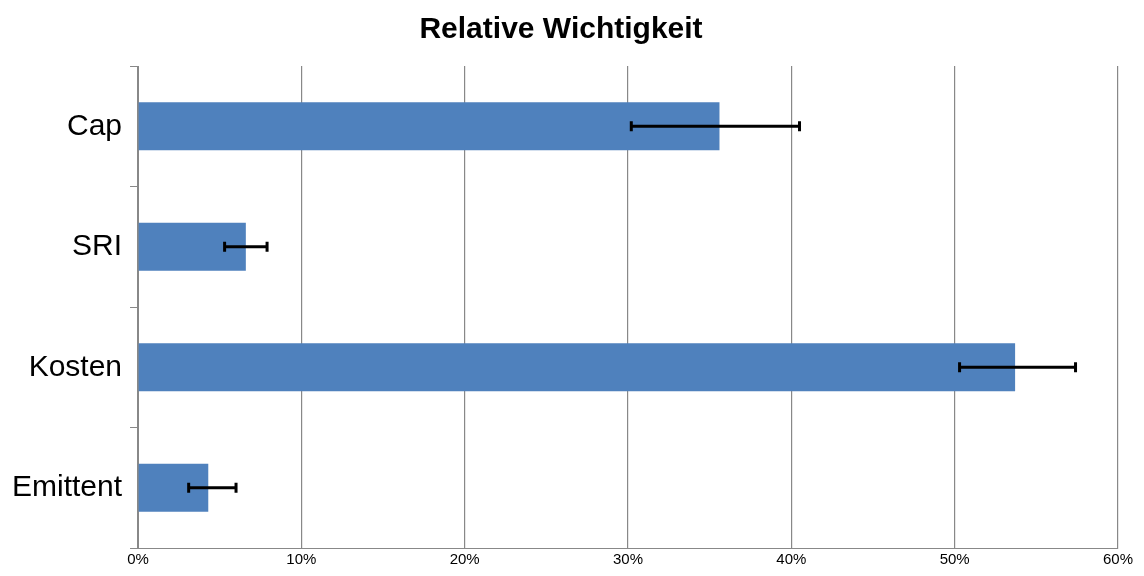 The width and height of the screenshot is (1144, 576). I want to click on x-tick-label: 10%, so click(301, 559).